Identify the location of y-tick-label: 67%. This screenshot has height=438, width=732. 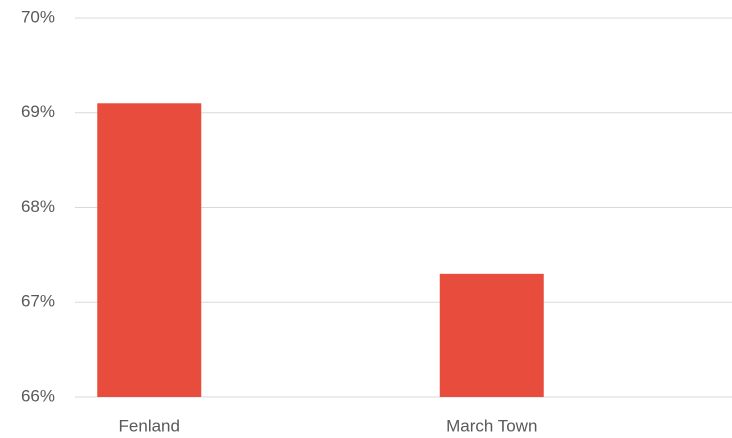
(38, 301).